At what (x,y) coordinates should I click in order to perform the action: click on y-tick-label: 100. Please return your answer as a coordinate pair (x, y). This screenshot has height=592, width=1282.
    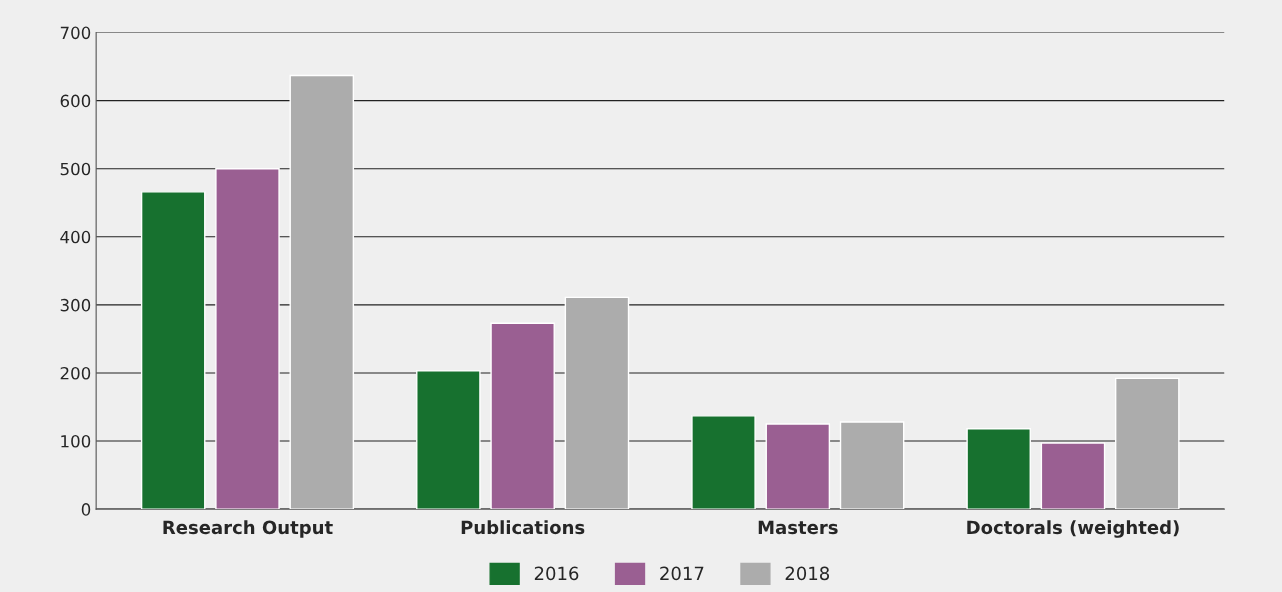
    Looking at the image, I should click on (76, 441).